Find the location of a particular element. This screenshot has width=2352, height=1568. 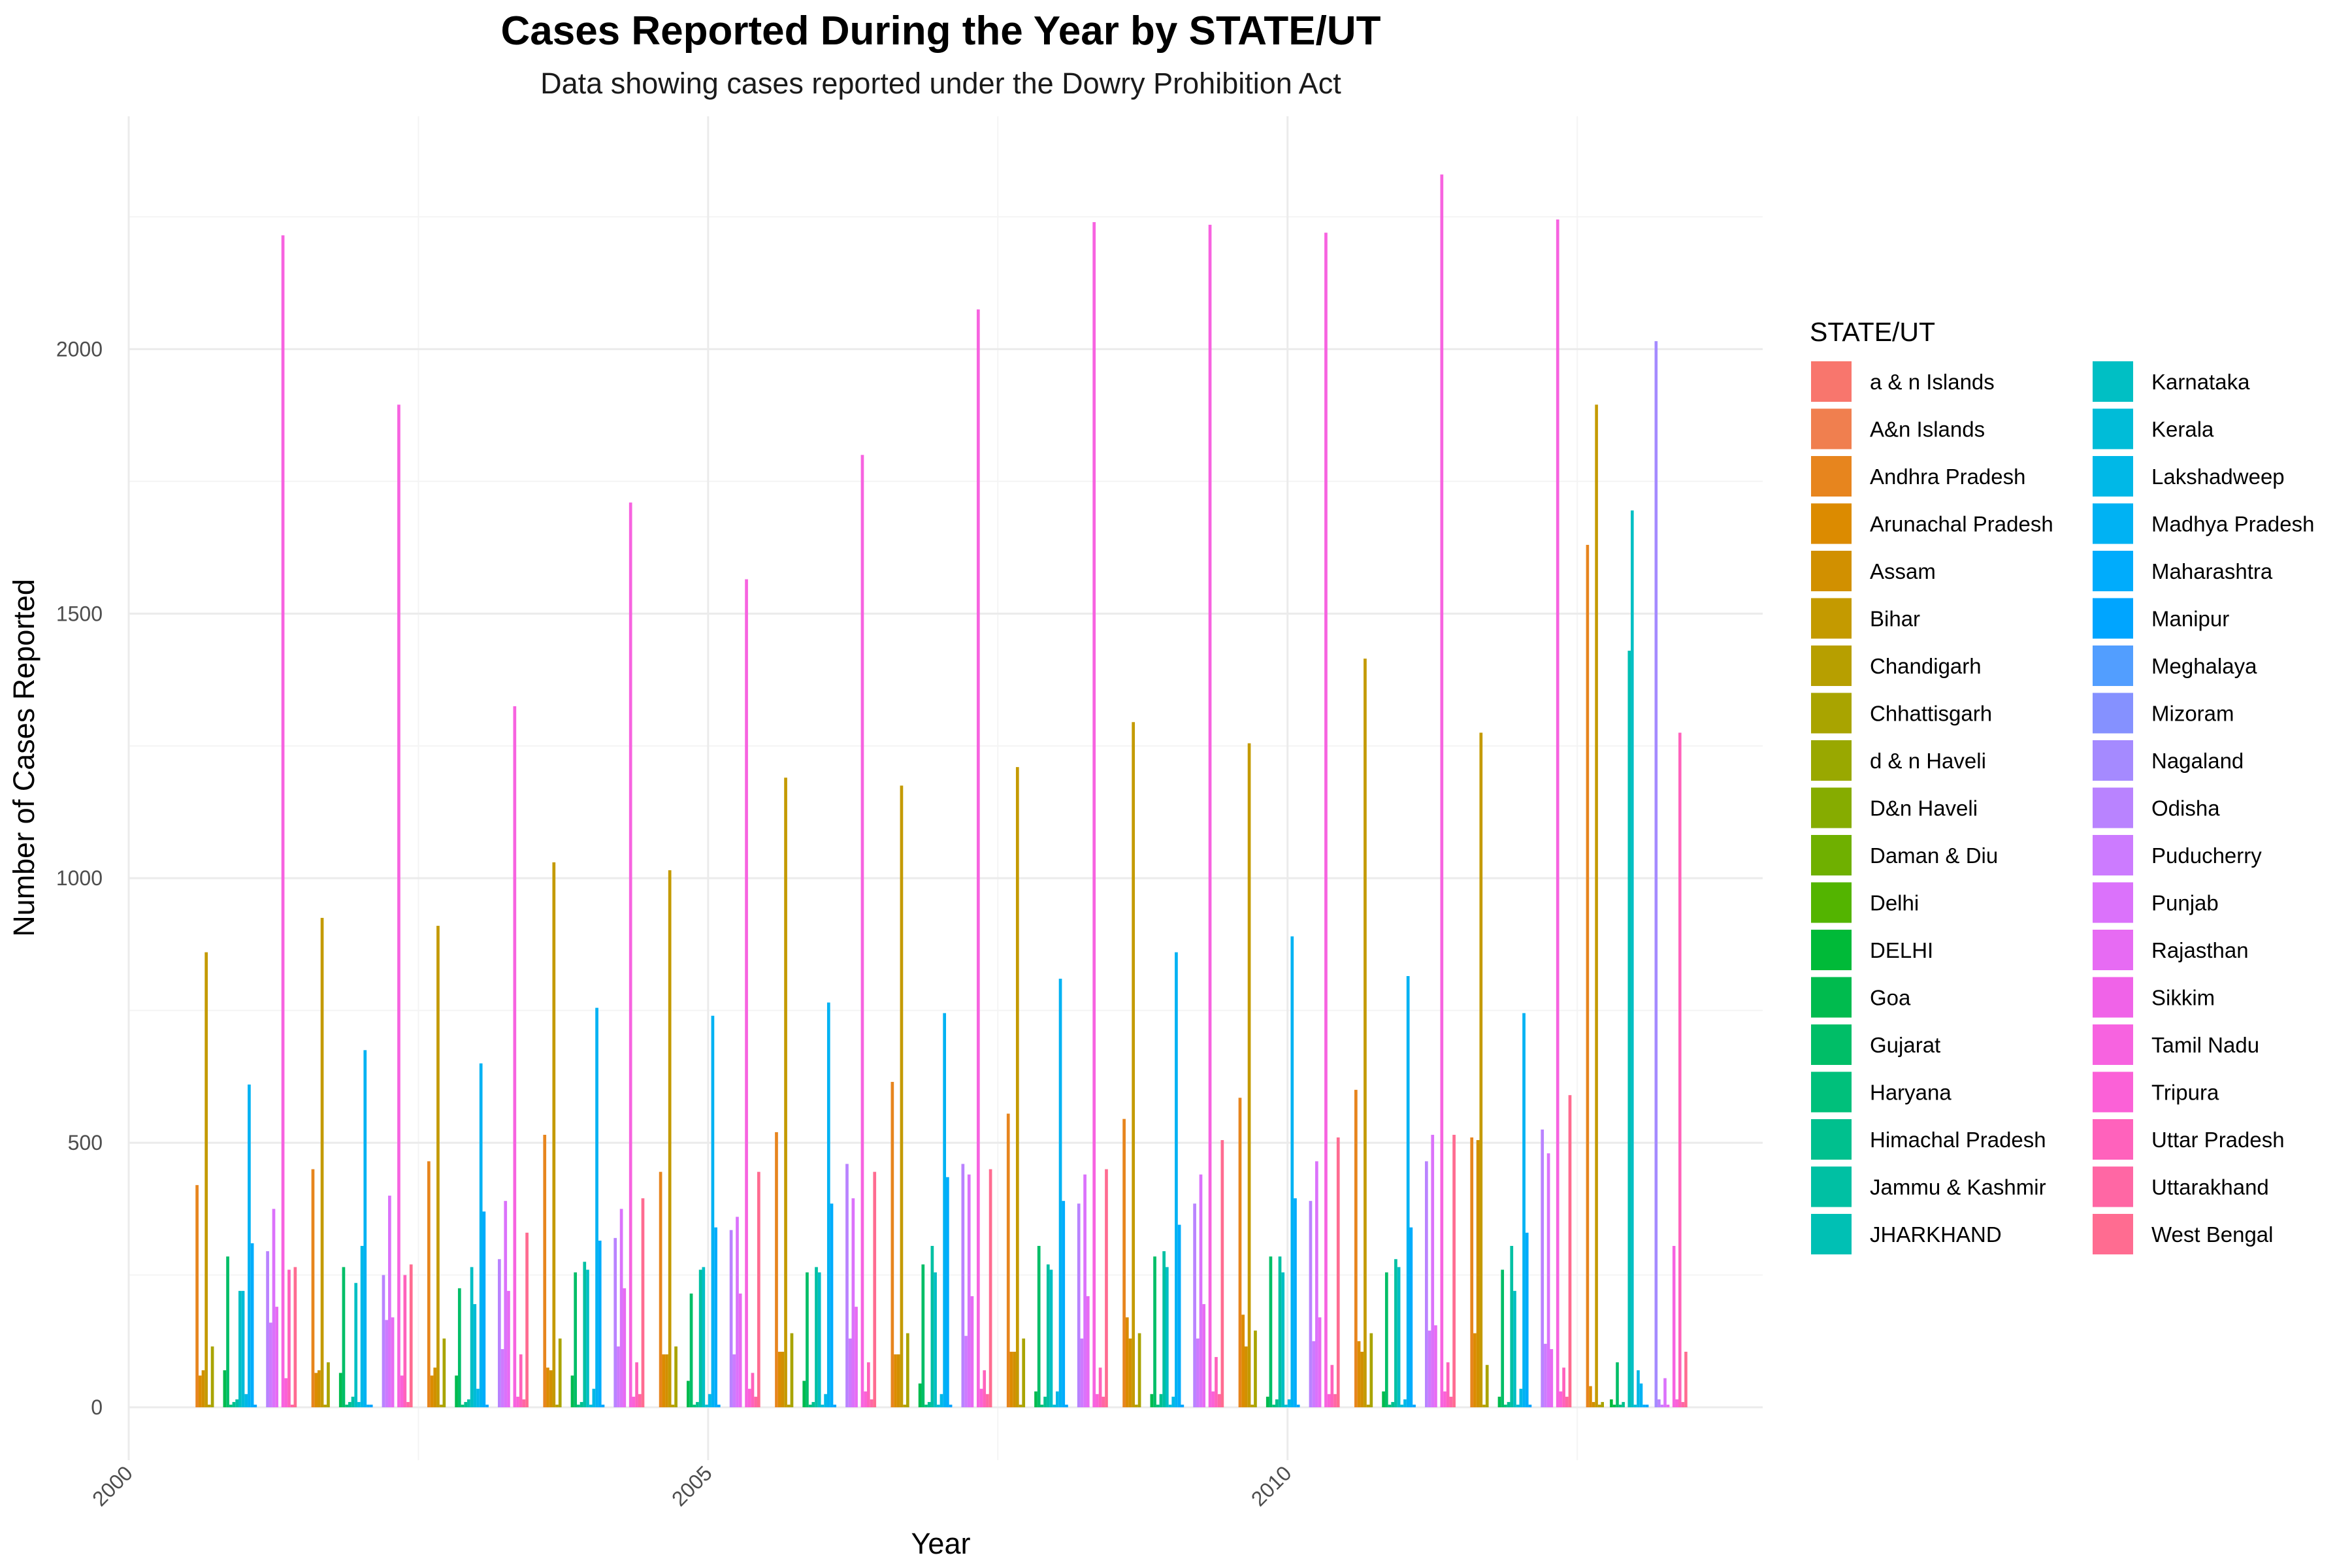

legend-label: Chandigarh is located at coordinates (1926, 666).